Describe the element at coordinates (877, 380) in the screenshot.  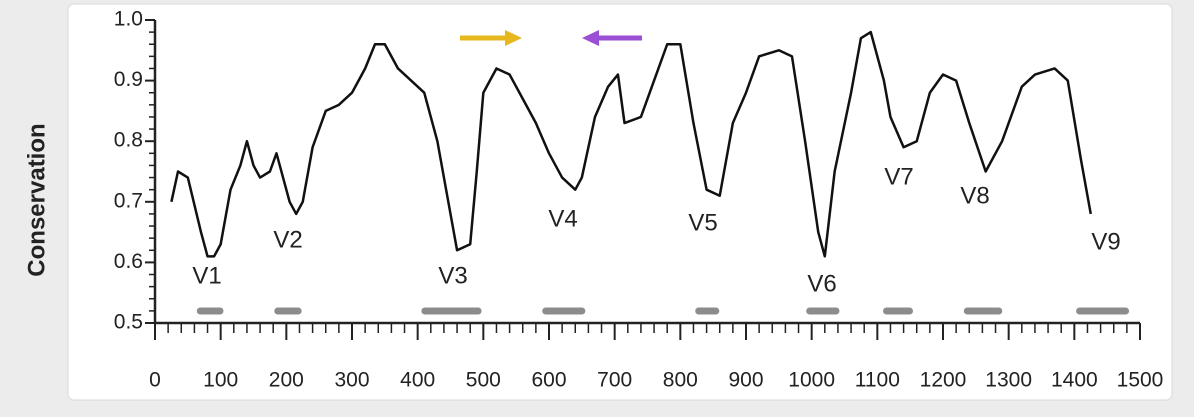
I see `x-tick-label: 1100` at that location.